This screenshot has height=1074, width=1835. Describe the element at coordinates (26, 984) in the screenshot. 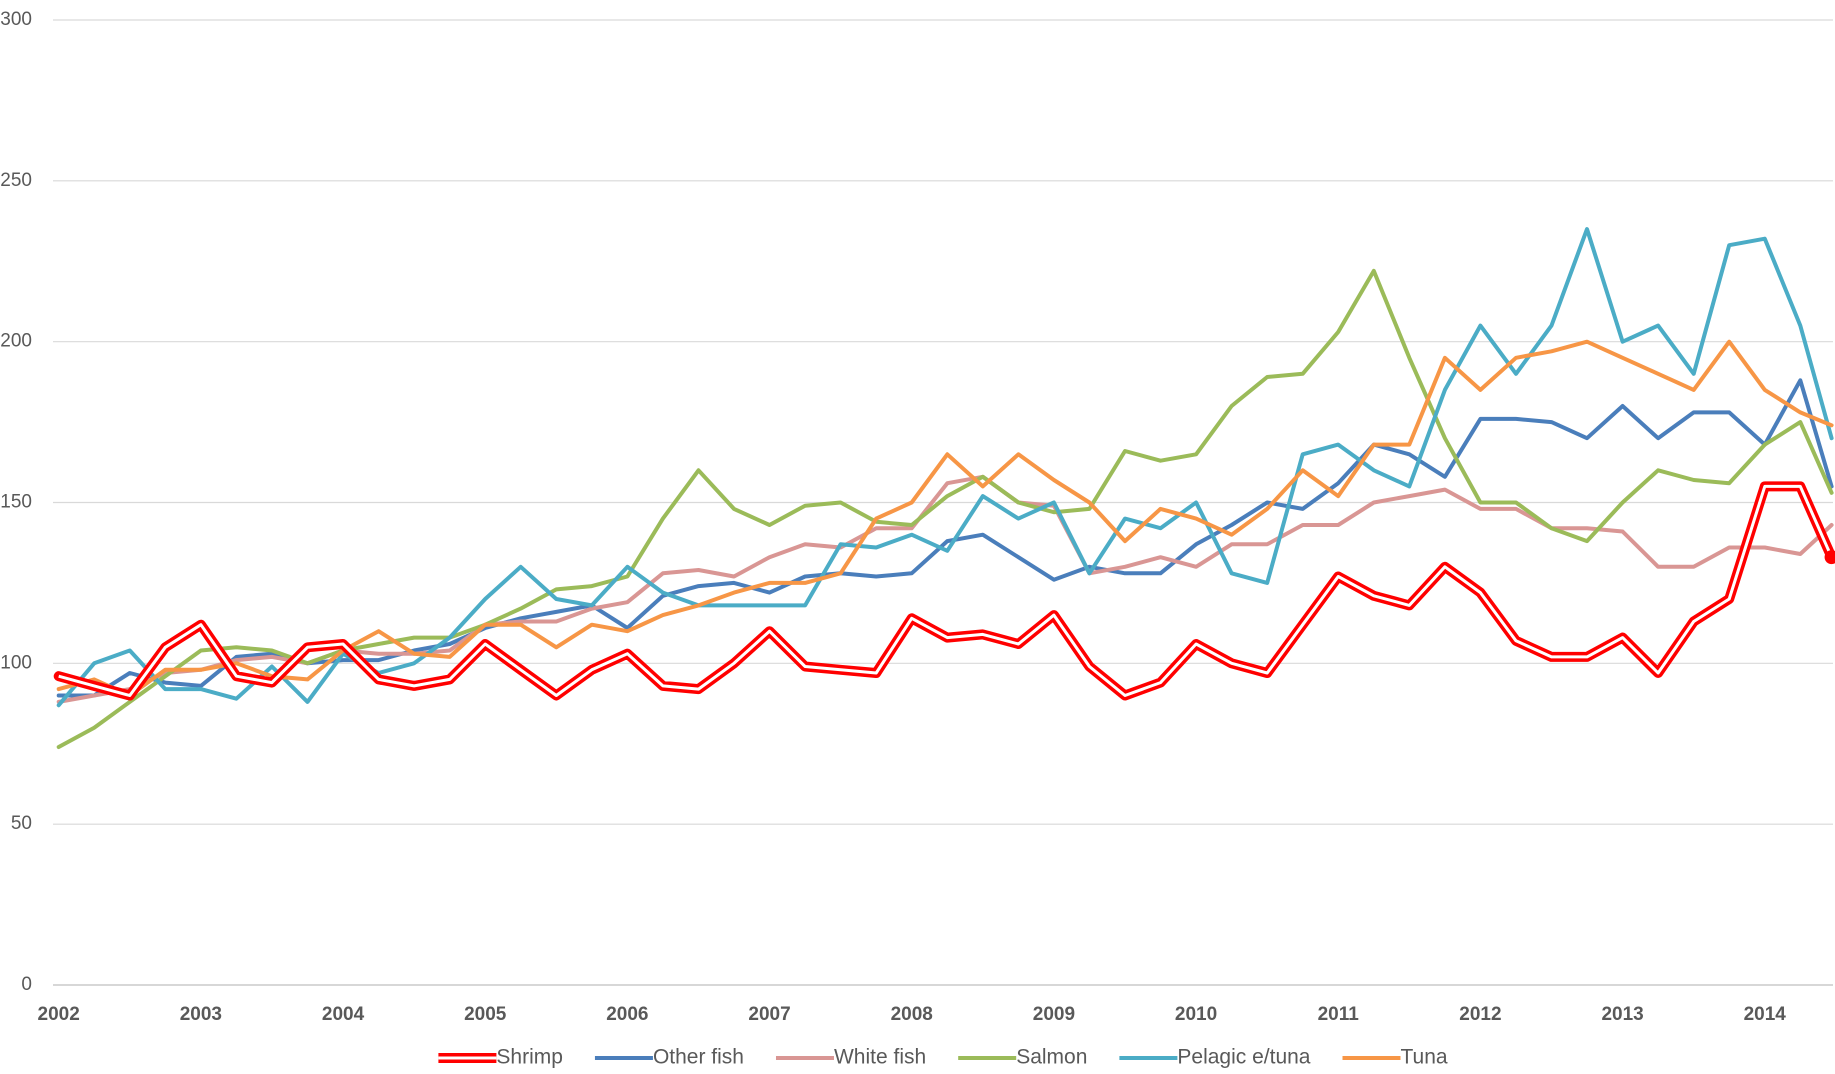

I see `y-tick-label: 0` at that location.